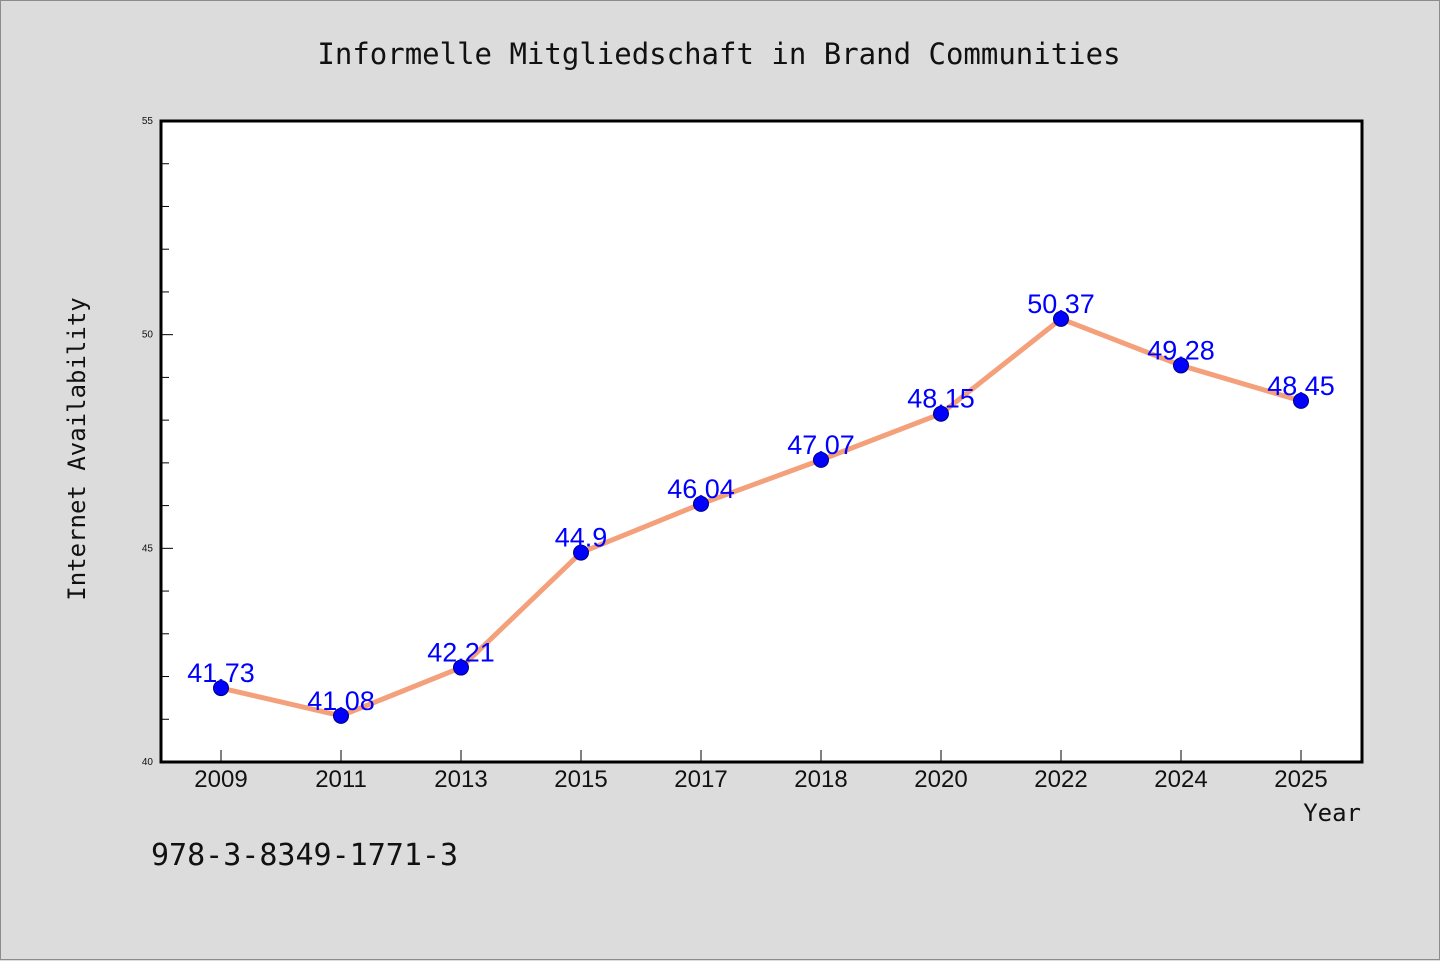 The height and width of the screenshot is (961, 1440). Describe the element at coordinates (700, 779) in the screenshot. I see `x-tick-label: 2017` at that location.